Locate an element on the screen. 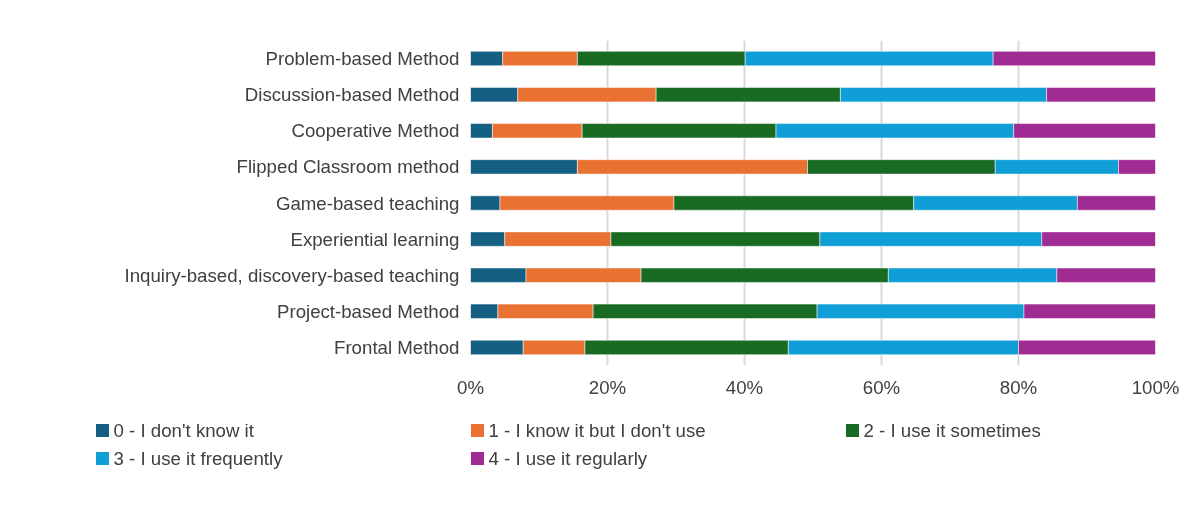 This screenshot has width=1200, height=528. legend-label: 2 - I use it sometimes is located at coordinates (952, 430).